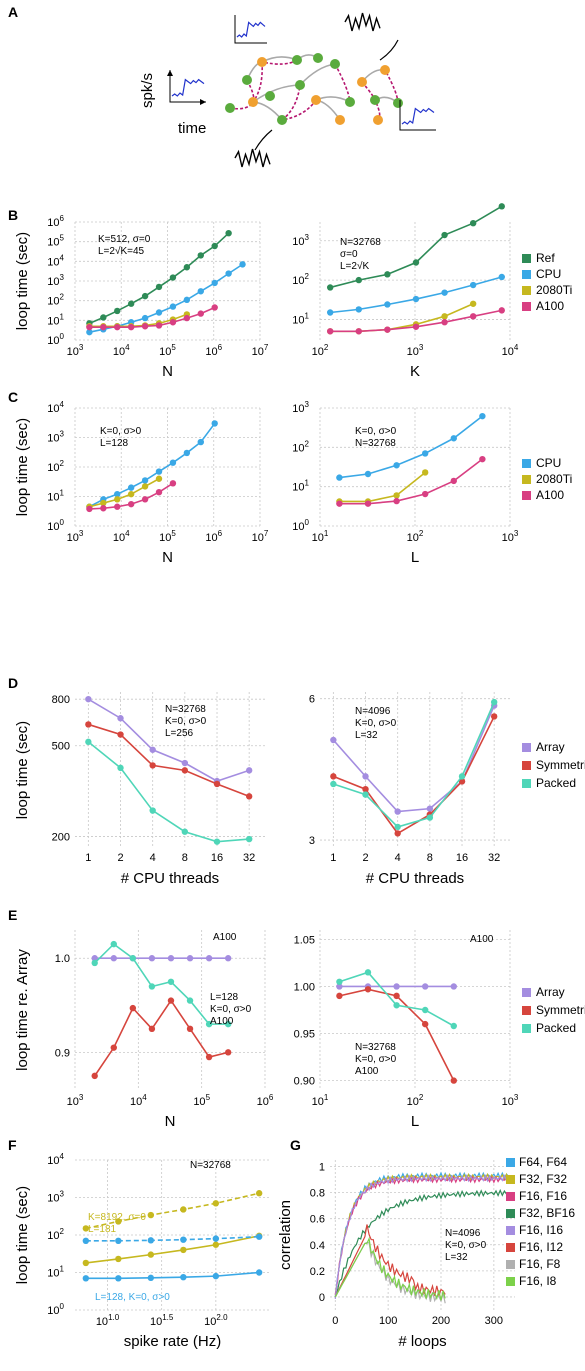 The image size is (585, 1371). Describe the element at coordinates (170, 1121) in the screenshot. I see `x-axis-label: N` at that location.